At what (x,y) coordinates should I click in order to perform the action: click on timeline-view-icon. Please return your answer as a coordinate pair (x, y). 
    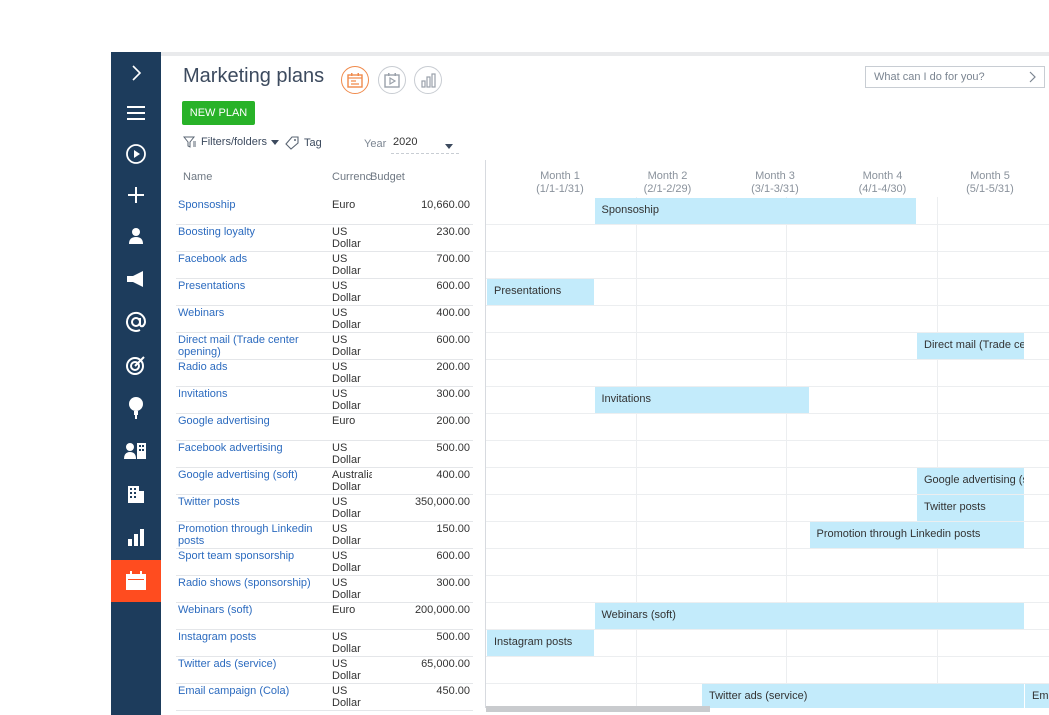
    Looking at the image, I should click on (392, 80).